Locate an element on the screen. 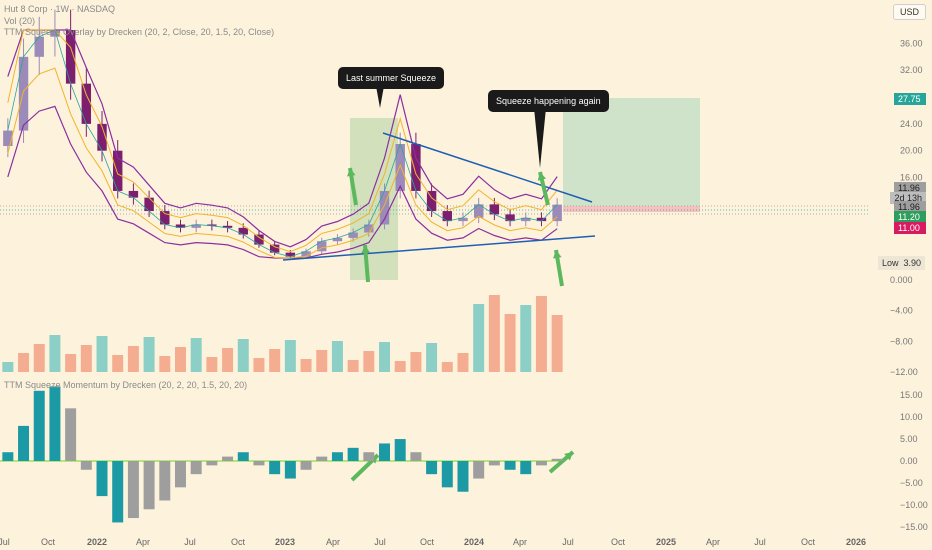  red-price-tag: 11.00 is located at coordinates (910, 228).